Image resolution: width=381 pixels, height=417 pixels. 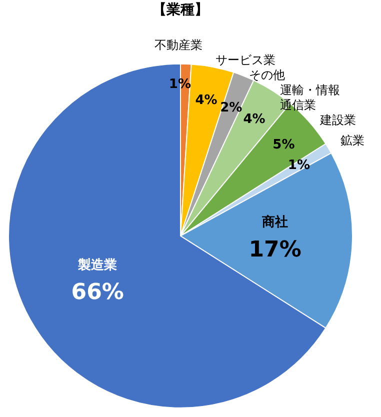 I want to click on slice-label: 不動産業, so click(x=178, y=45).